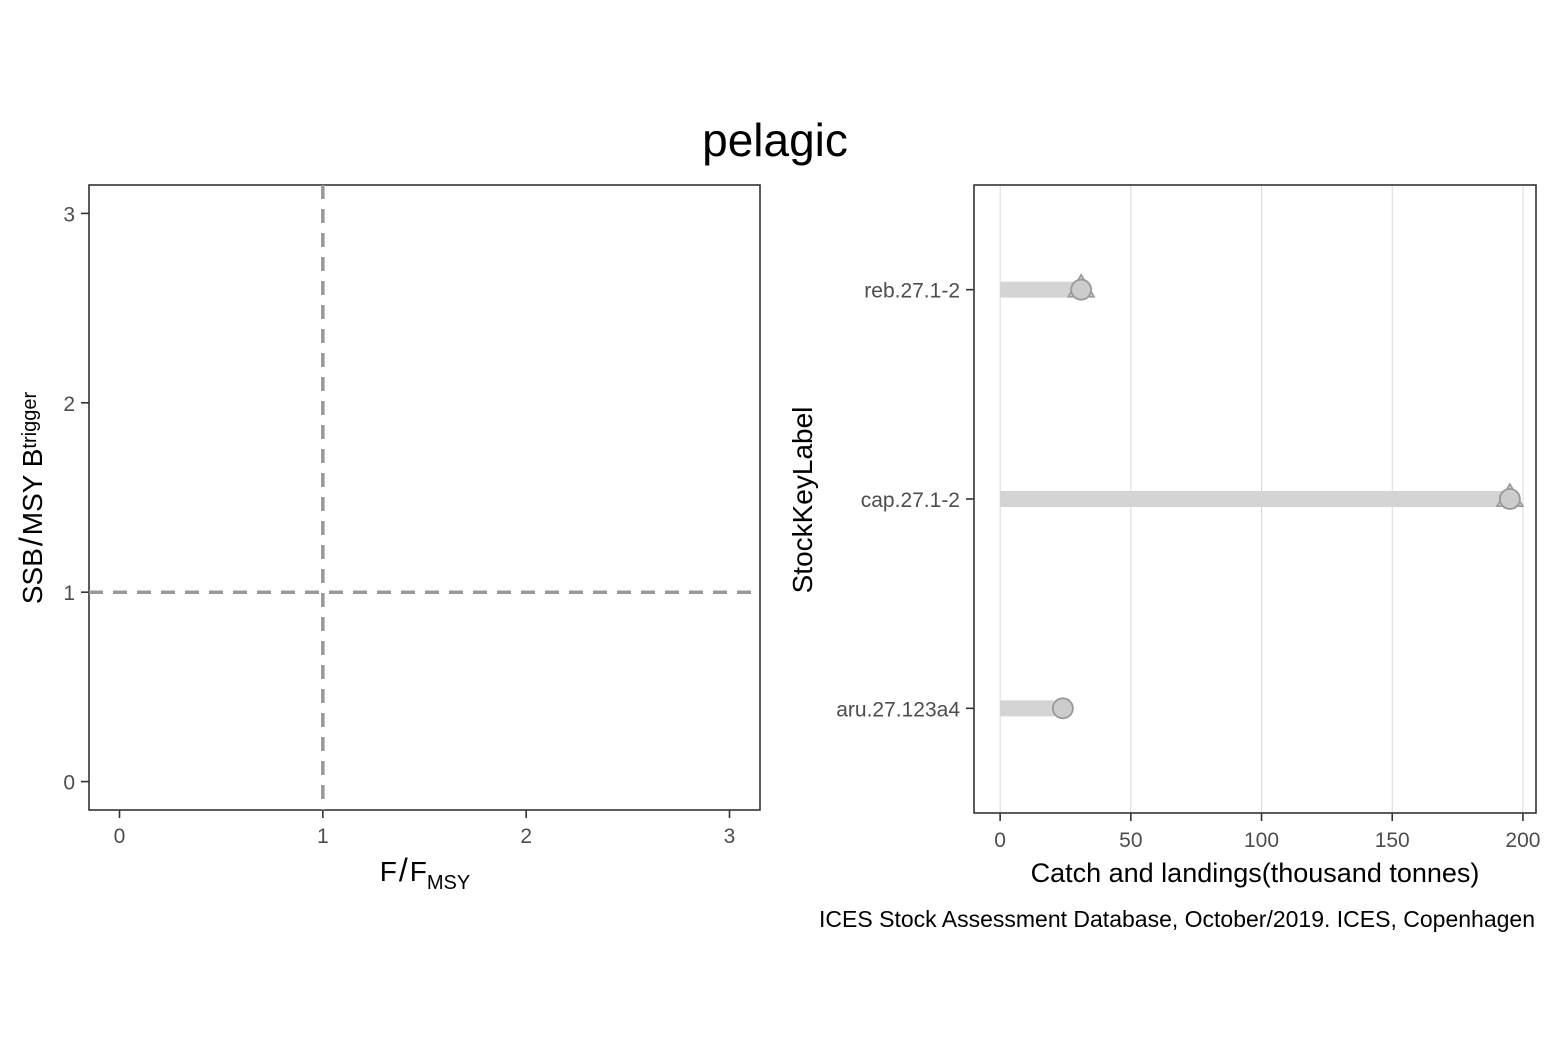 The height and width of the screenshot is (1050, 1551). What do you see at coordinates (1255, 873) in the screenshot?
I see `catch-x-axis-label: Catch and landings(thousand tonnes)` at bounding box center [1255, 873].